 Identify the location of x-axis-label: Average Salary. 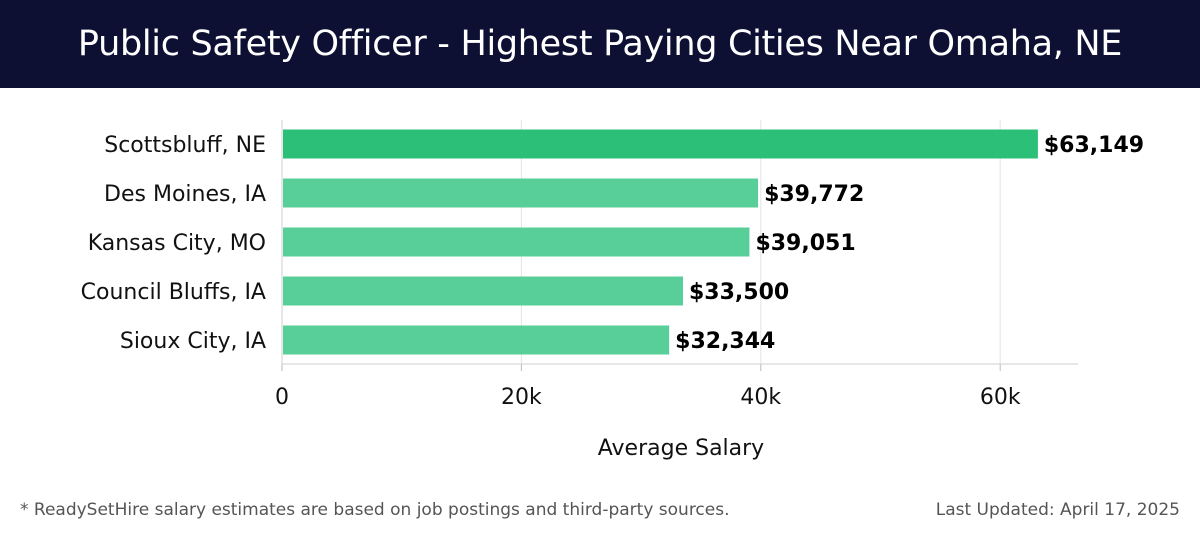
(681, 448).